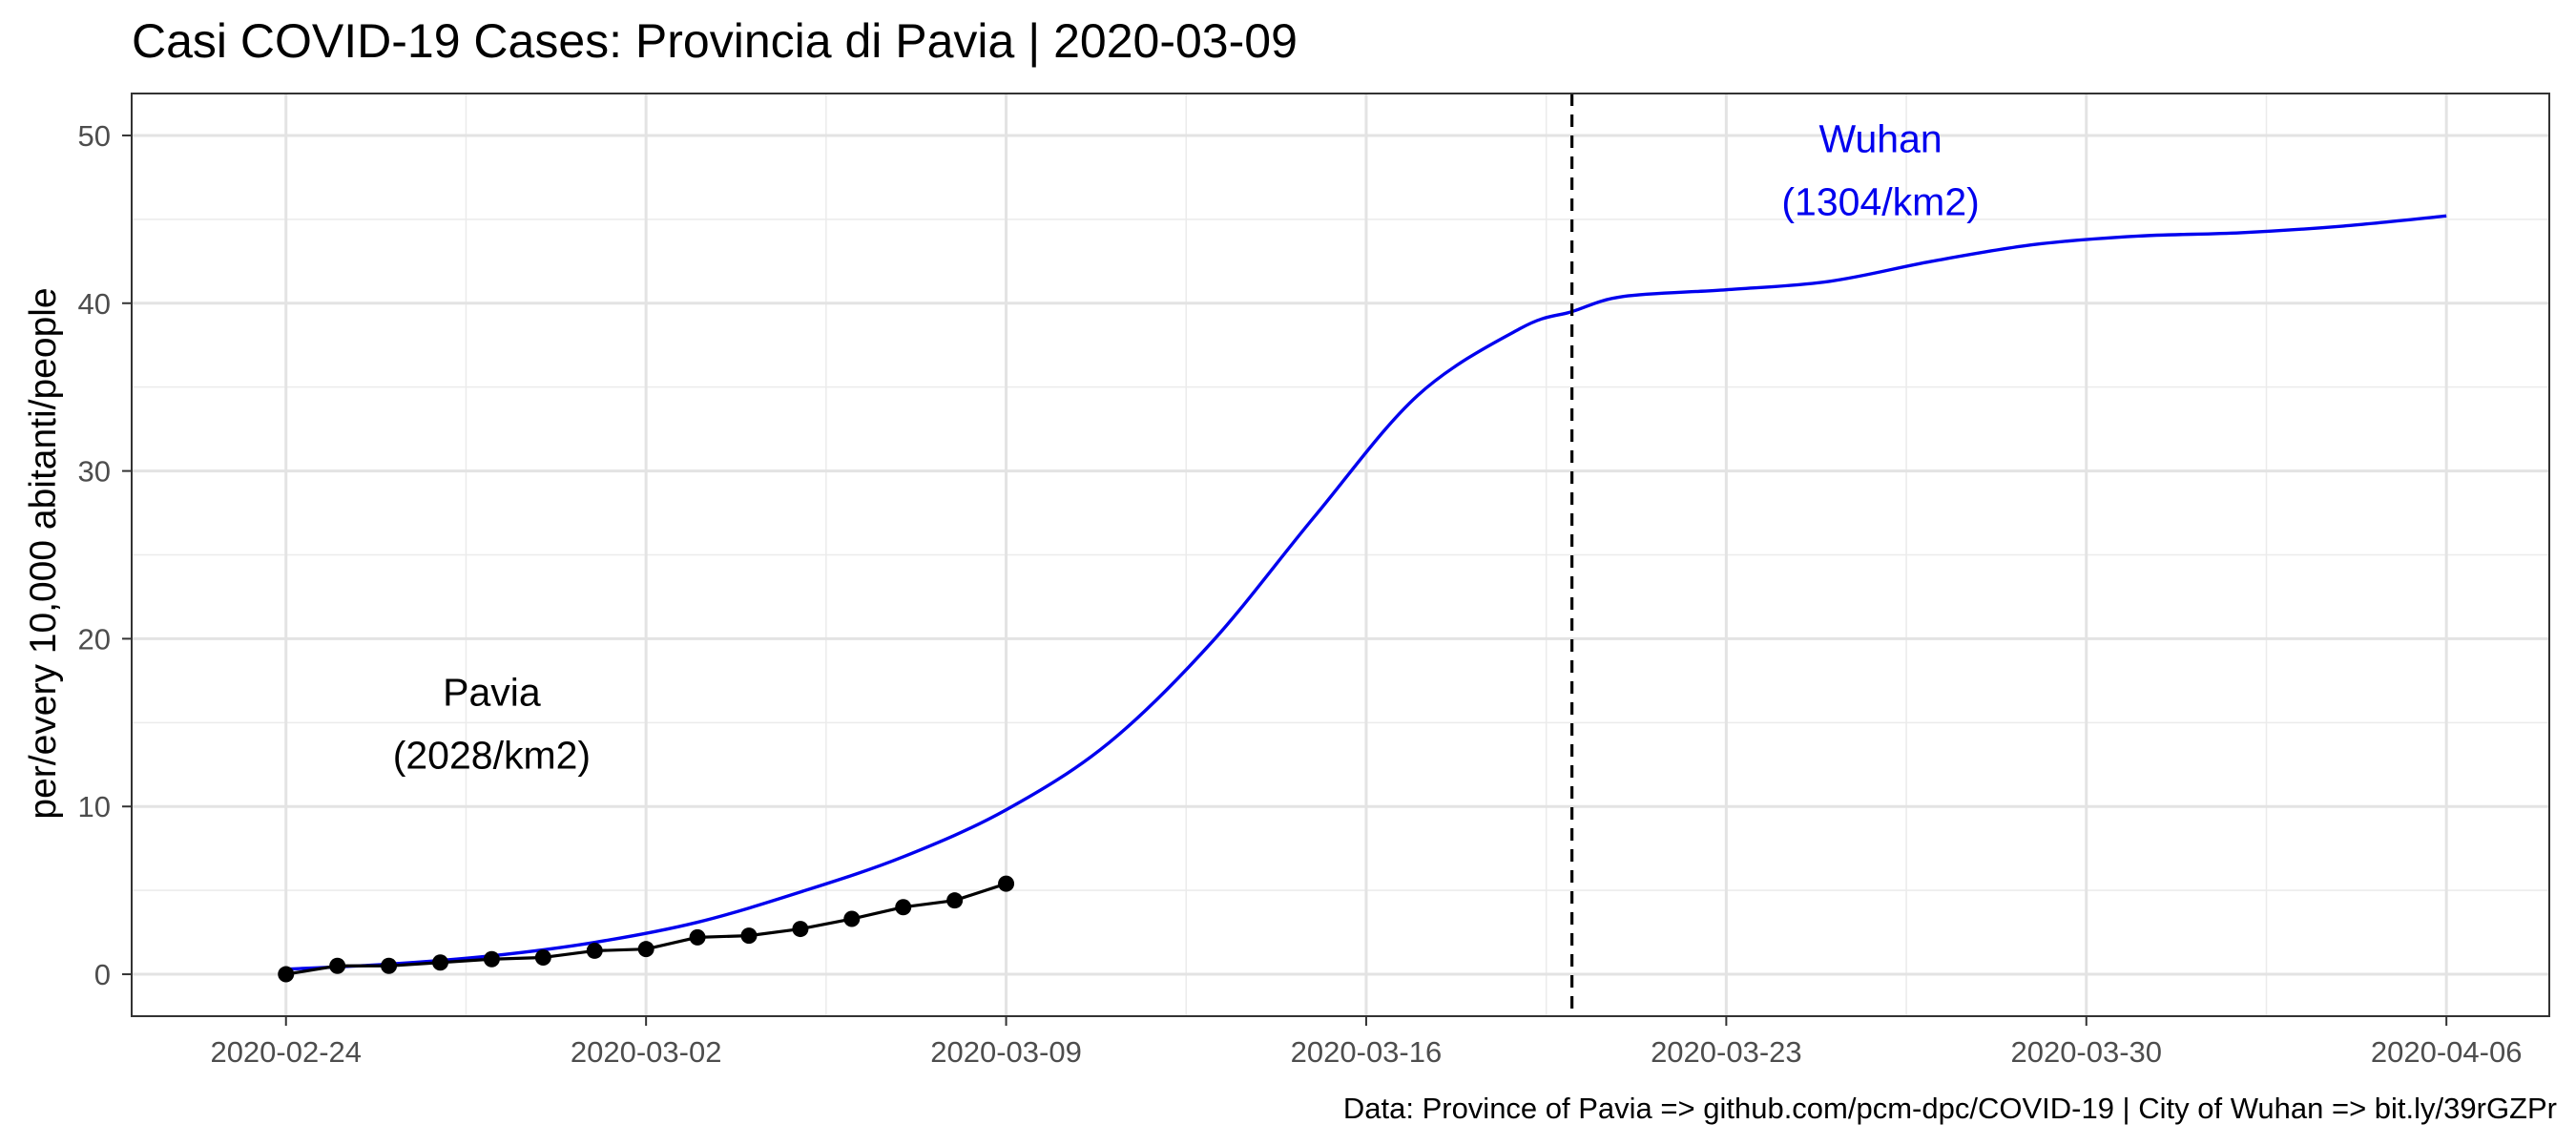  Describe the element at coordinates (286, 1052) in the screenshot. I see `x-tick-label: 2020-02-24` at that location.